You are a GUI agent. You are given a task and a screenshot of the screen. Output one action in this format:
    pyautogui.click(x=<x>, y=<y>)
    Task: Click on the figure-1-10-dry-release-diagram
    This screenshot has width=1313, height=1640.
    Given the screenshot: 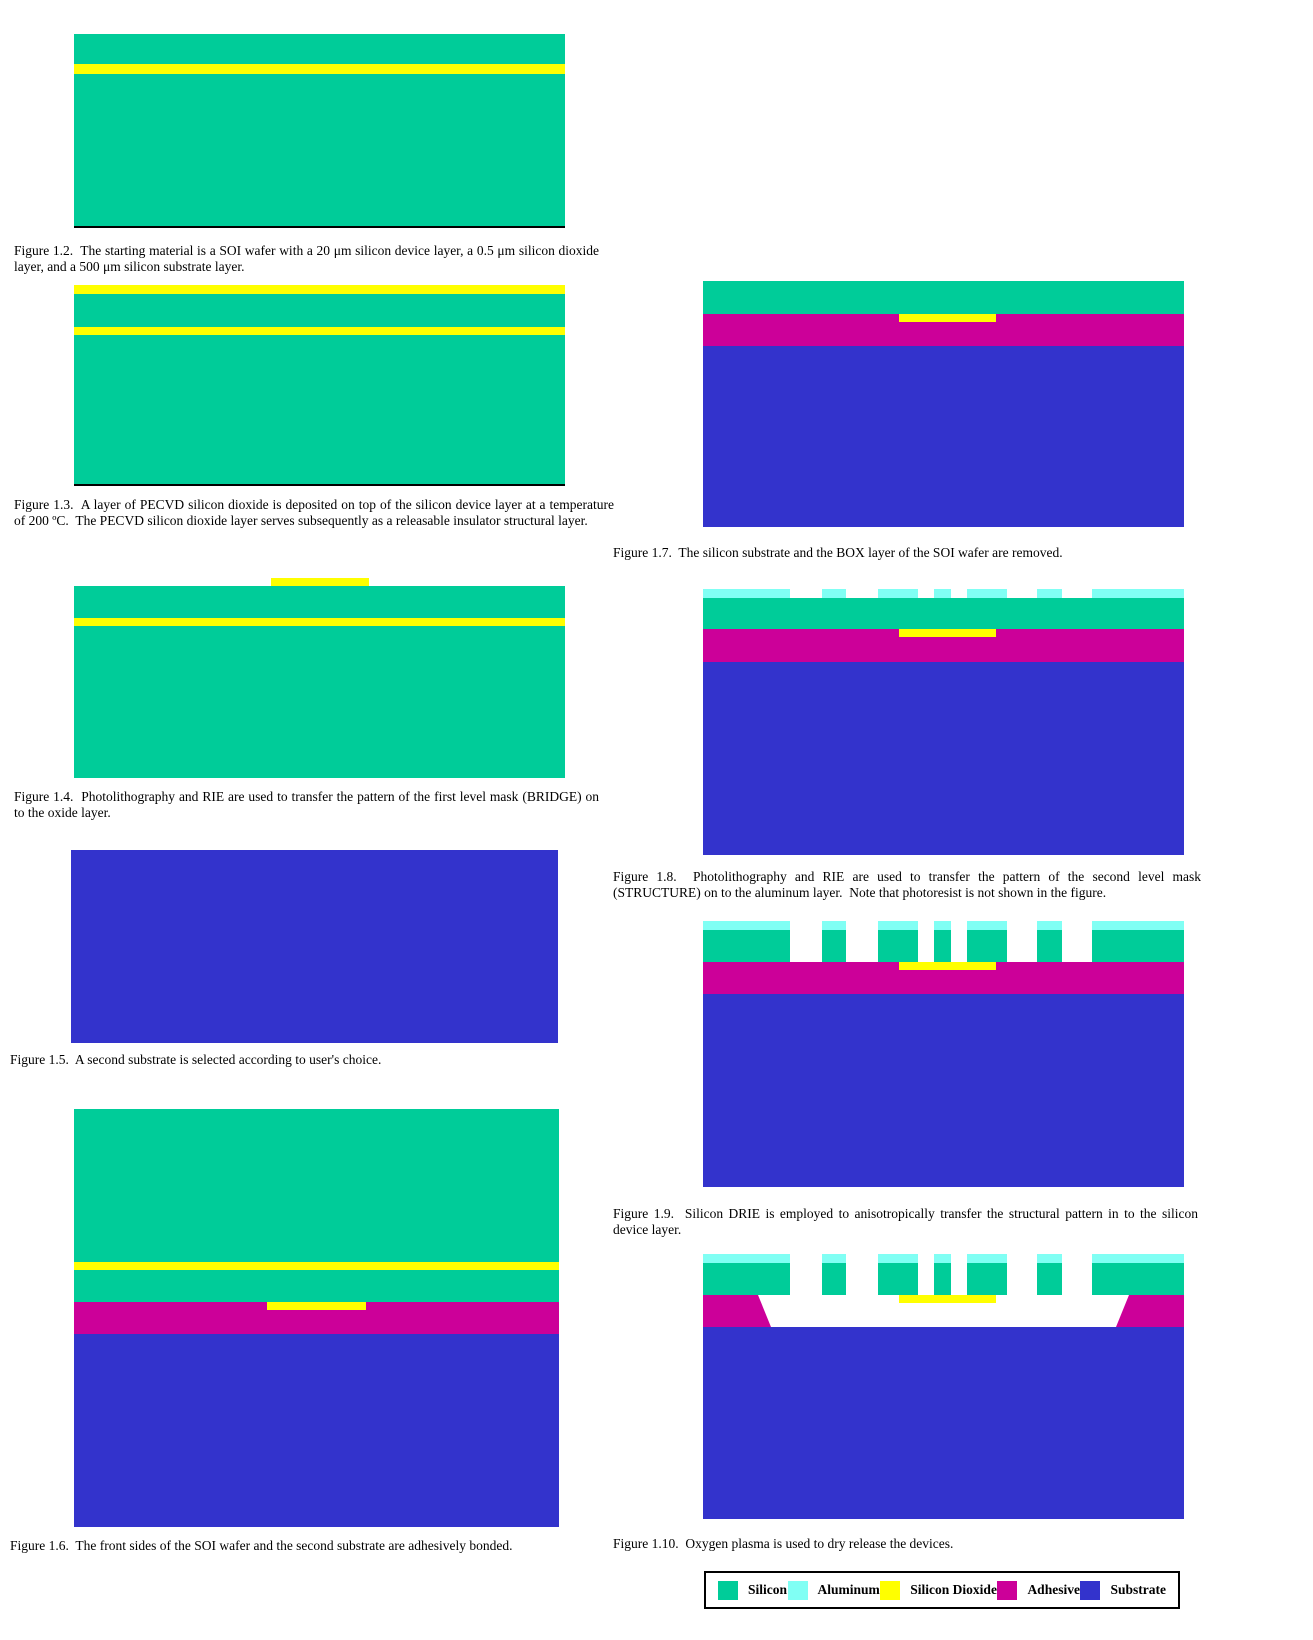 What is the action you would take?
    pyautogui.click(x=943, y=1386)
    